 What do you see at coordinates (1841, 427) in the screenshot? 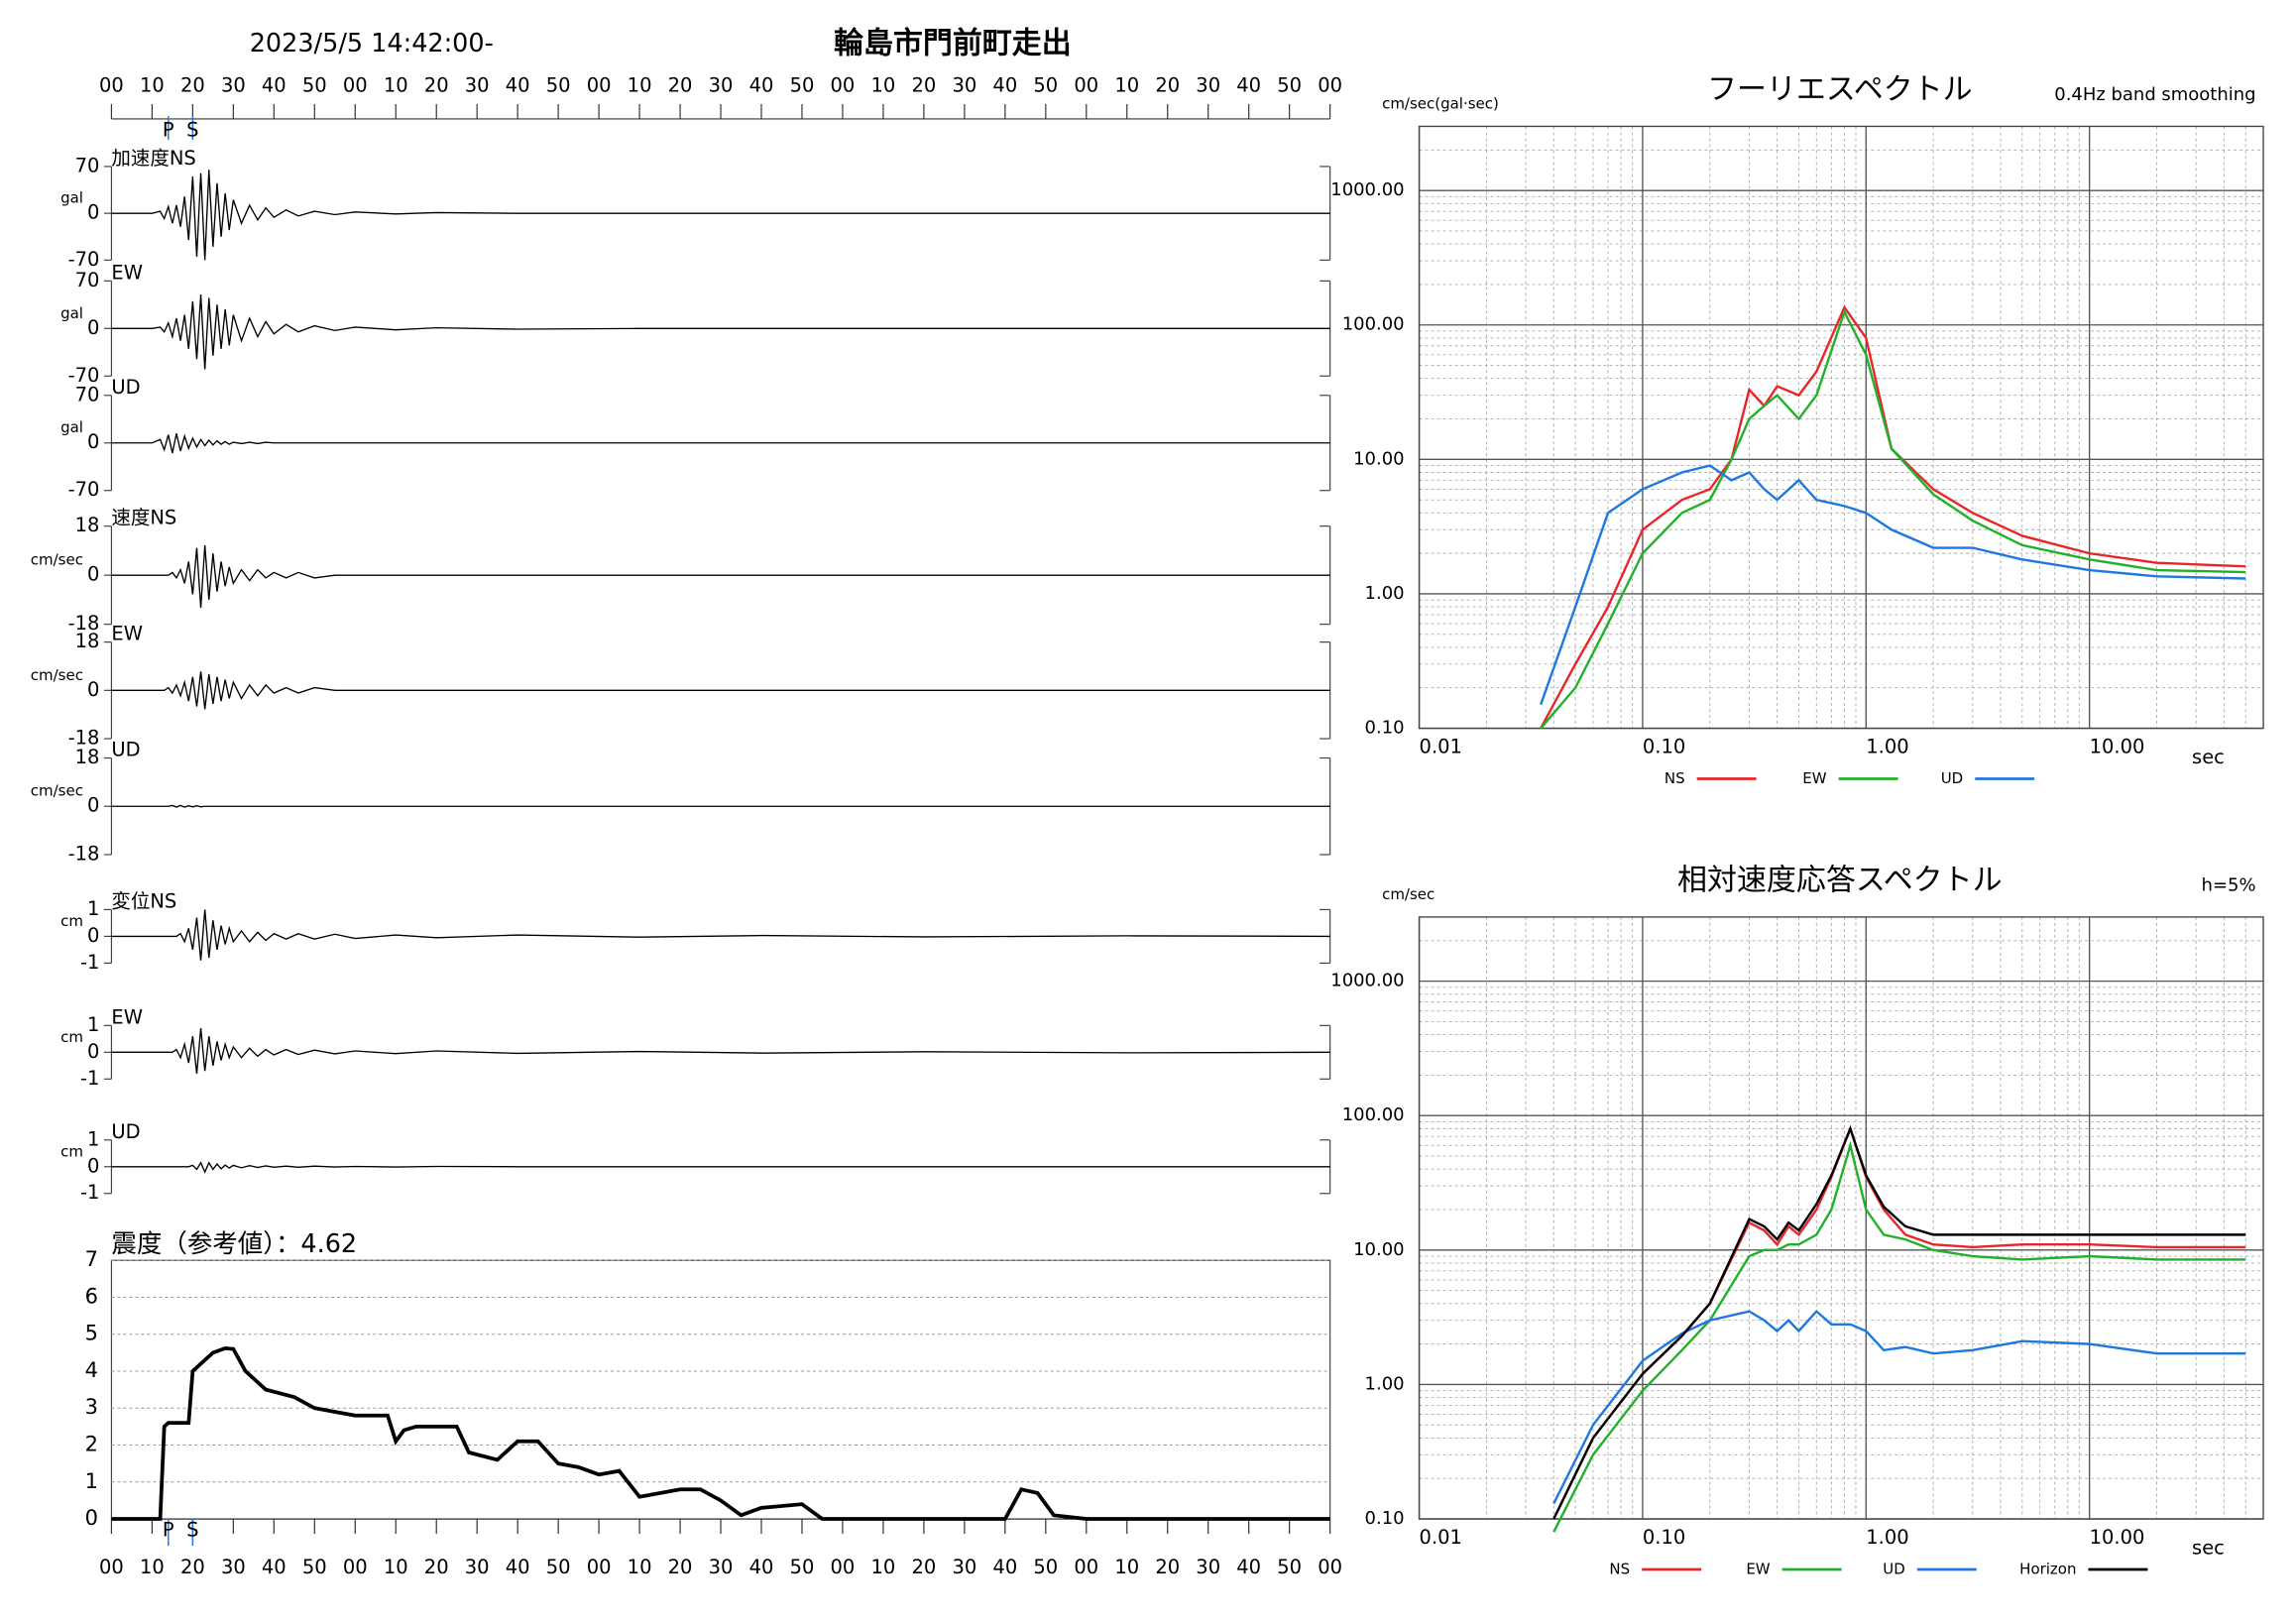
I see `plot-frame` at bounding box center [1841, 427].